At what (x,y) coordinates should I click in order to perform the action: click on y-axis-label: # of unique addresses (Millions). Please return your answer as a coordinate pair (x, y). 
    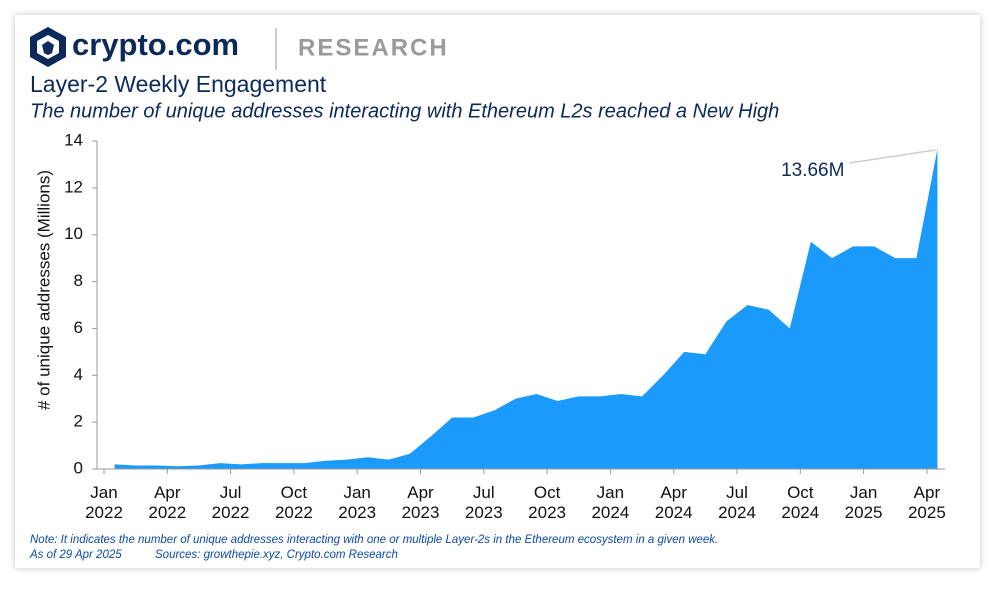
    Looking at the image, I should click on (43, 290).